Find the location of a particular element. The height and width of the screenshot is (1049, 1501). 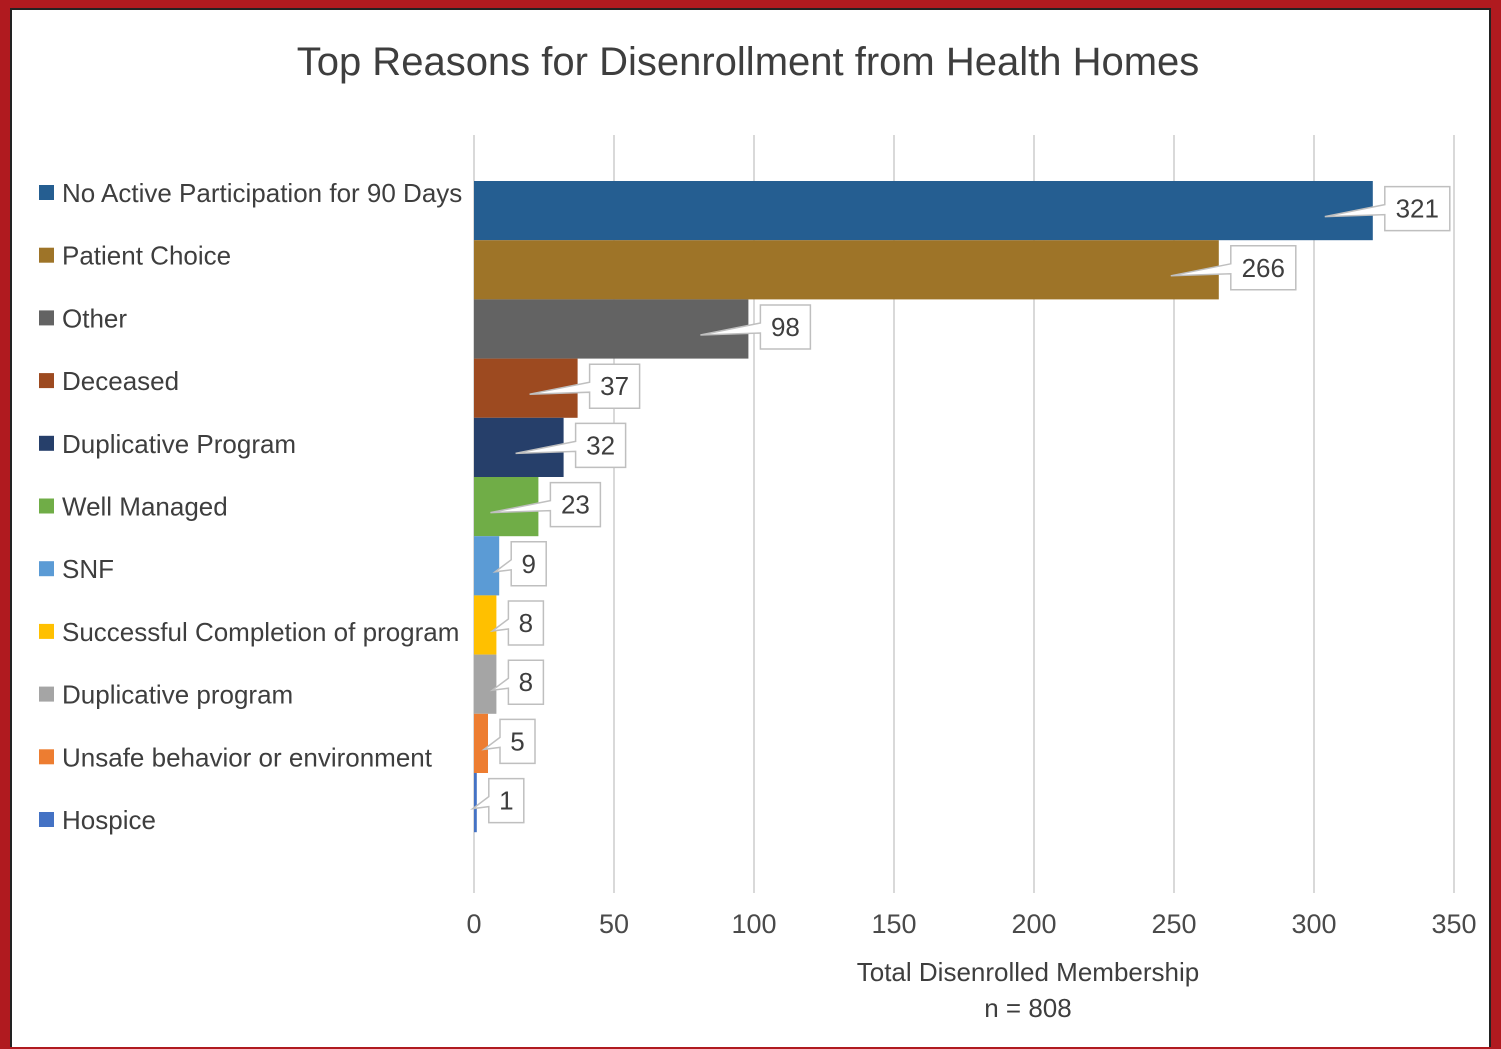

data-label: 23 is located at coordinates (575, 505).